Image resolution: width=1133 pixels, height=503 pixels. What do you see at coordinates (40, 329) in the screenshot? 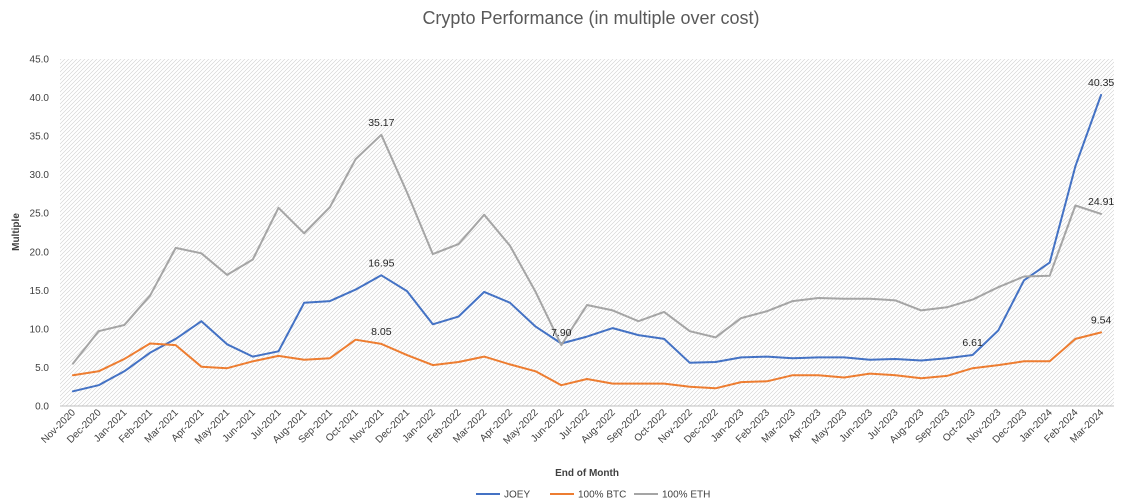
I see `y-tick-label: 10.0` at bounding box center [40, 329].